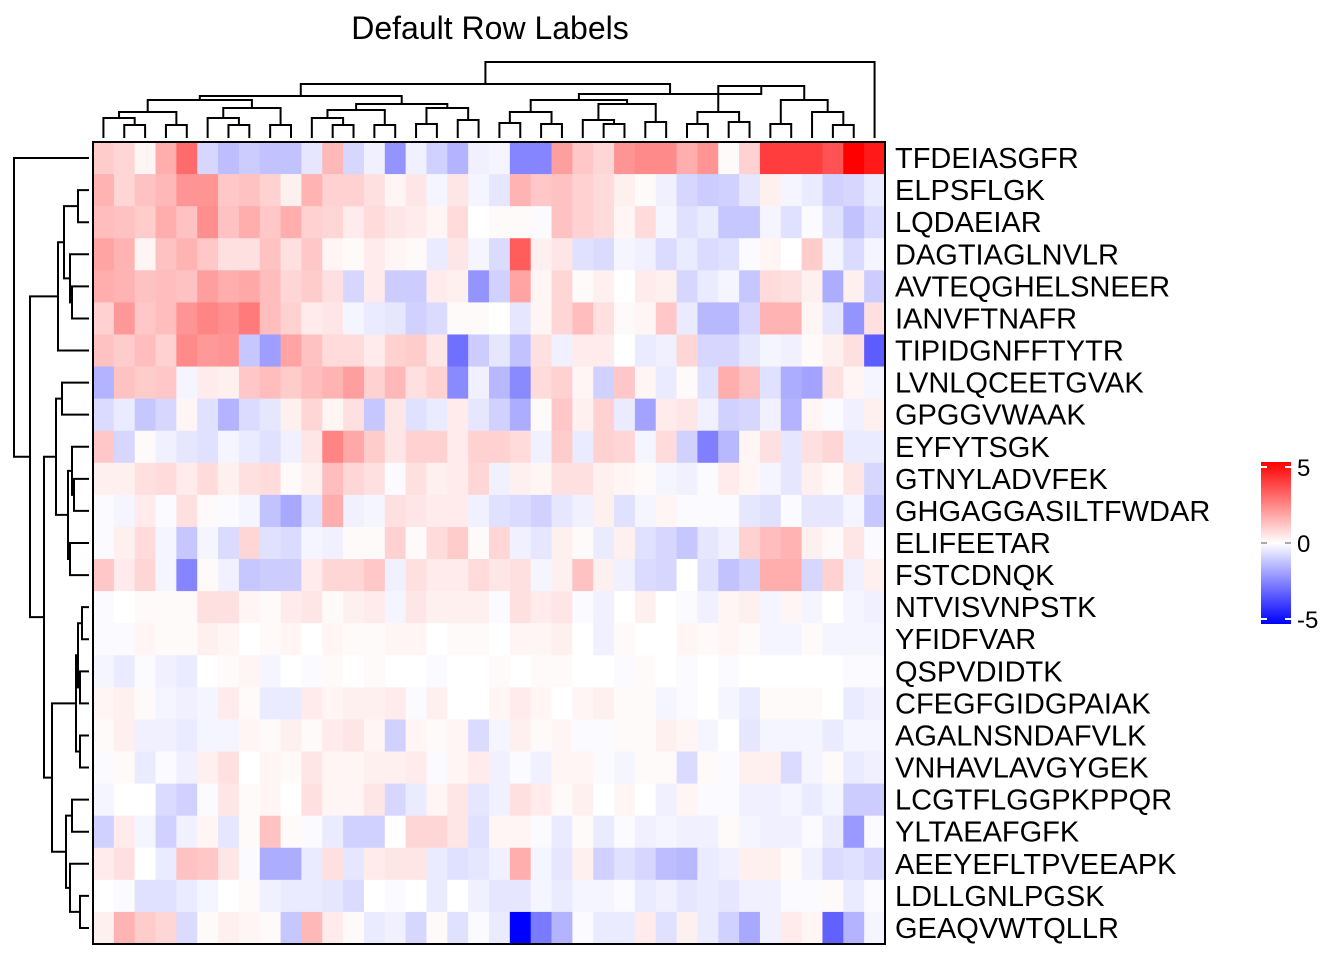 The height and width of the screenshot is (960, 1344). Describe the element at coordinates (986, 319) in the screenshot. I see `row-label: IANVFTNAFR` at that location.